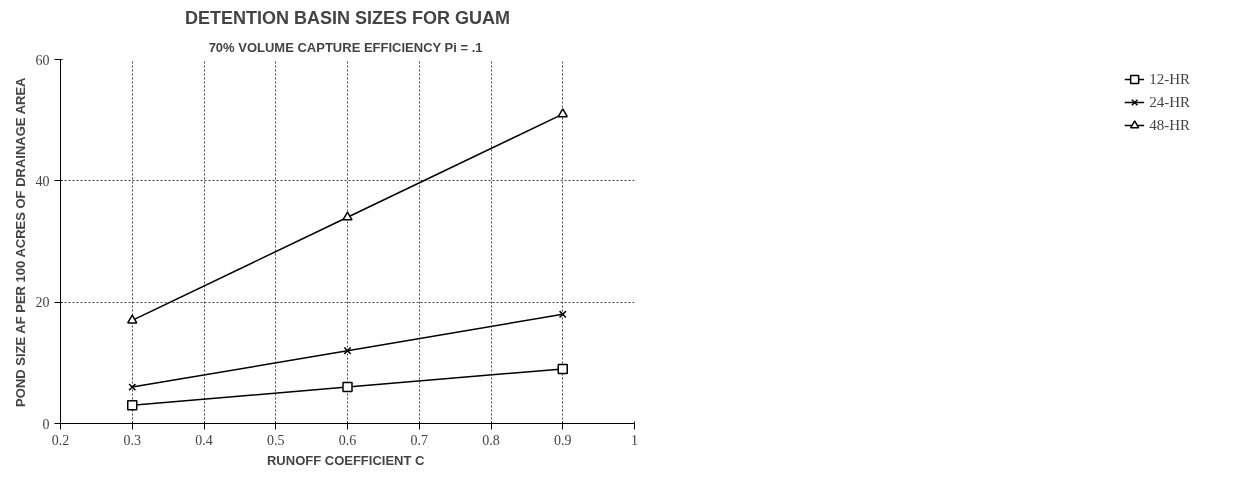 This screenshot has height=497, width=1253. I want to click on x-tick-label: 0.7, so click(419, 440).